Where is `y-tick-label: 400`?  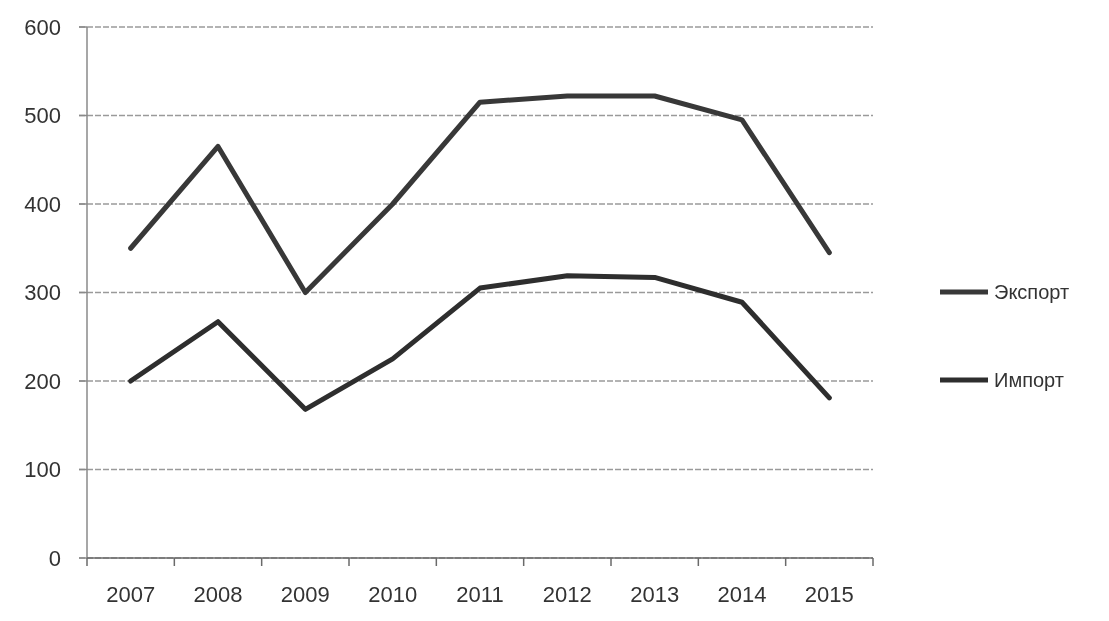
y-tick-label: 400 is located at coordinates (42, 204).